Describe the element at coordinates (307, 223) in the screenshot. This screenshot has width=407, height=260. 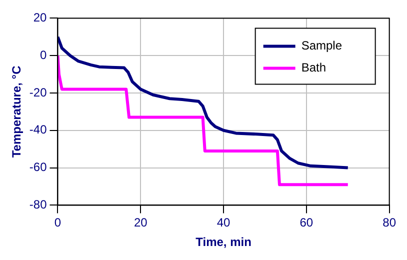
I see `x-tick-label: 60` at that location.